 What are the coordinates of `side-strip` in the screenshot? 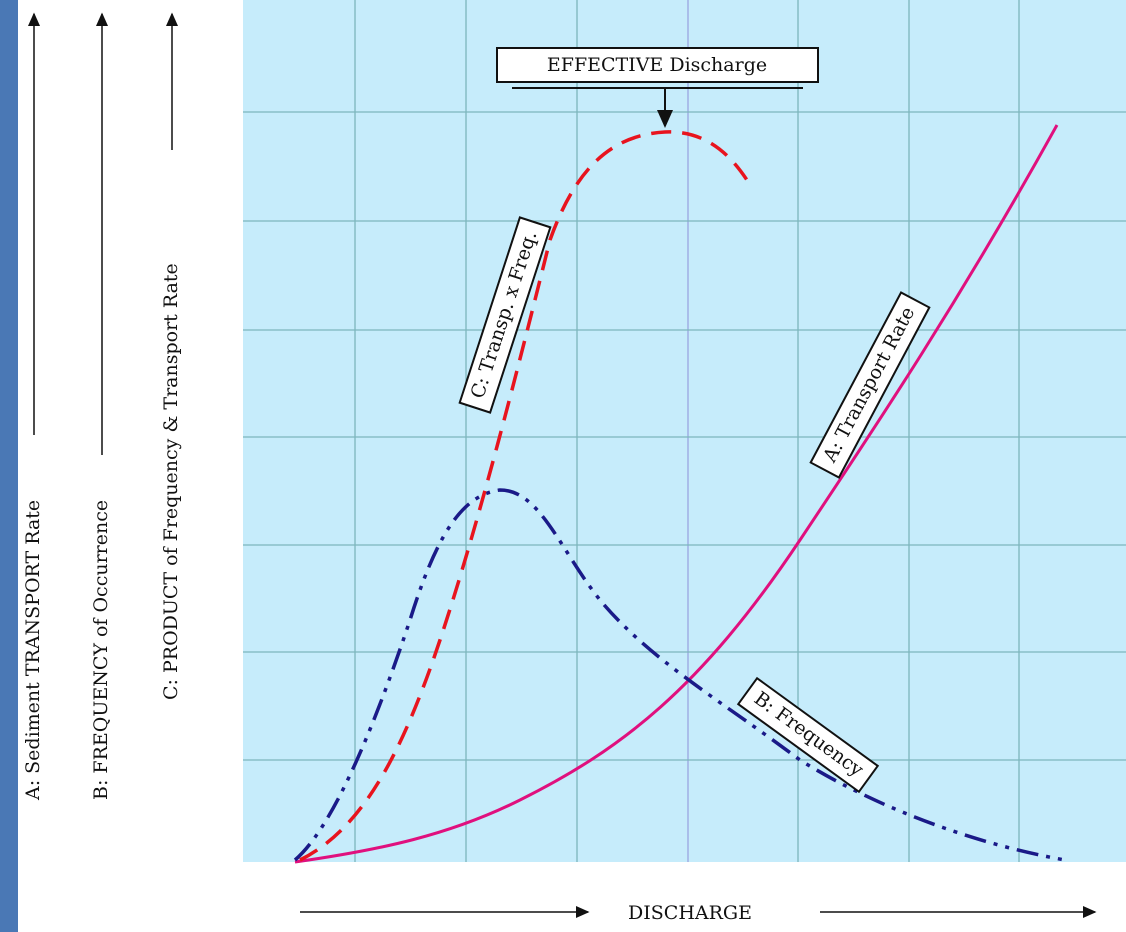 It's located at (9, 466).